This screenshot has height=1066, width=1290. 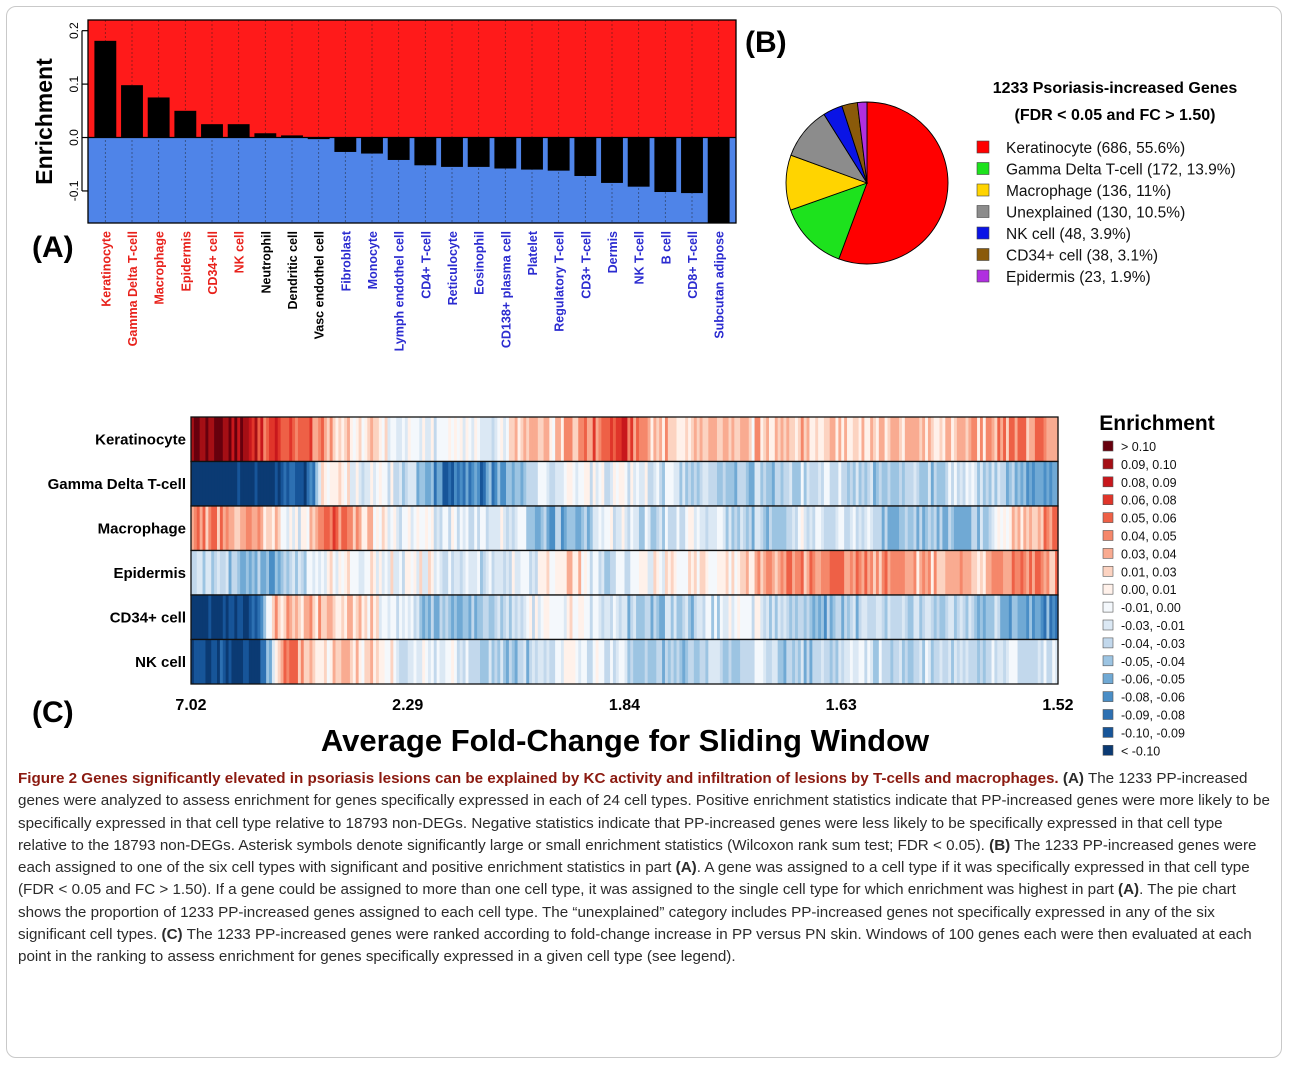 I want to click on bar, so click(x=292, y=136).